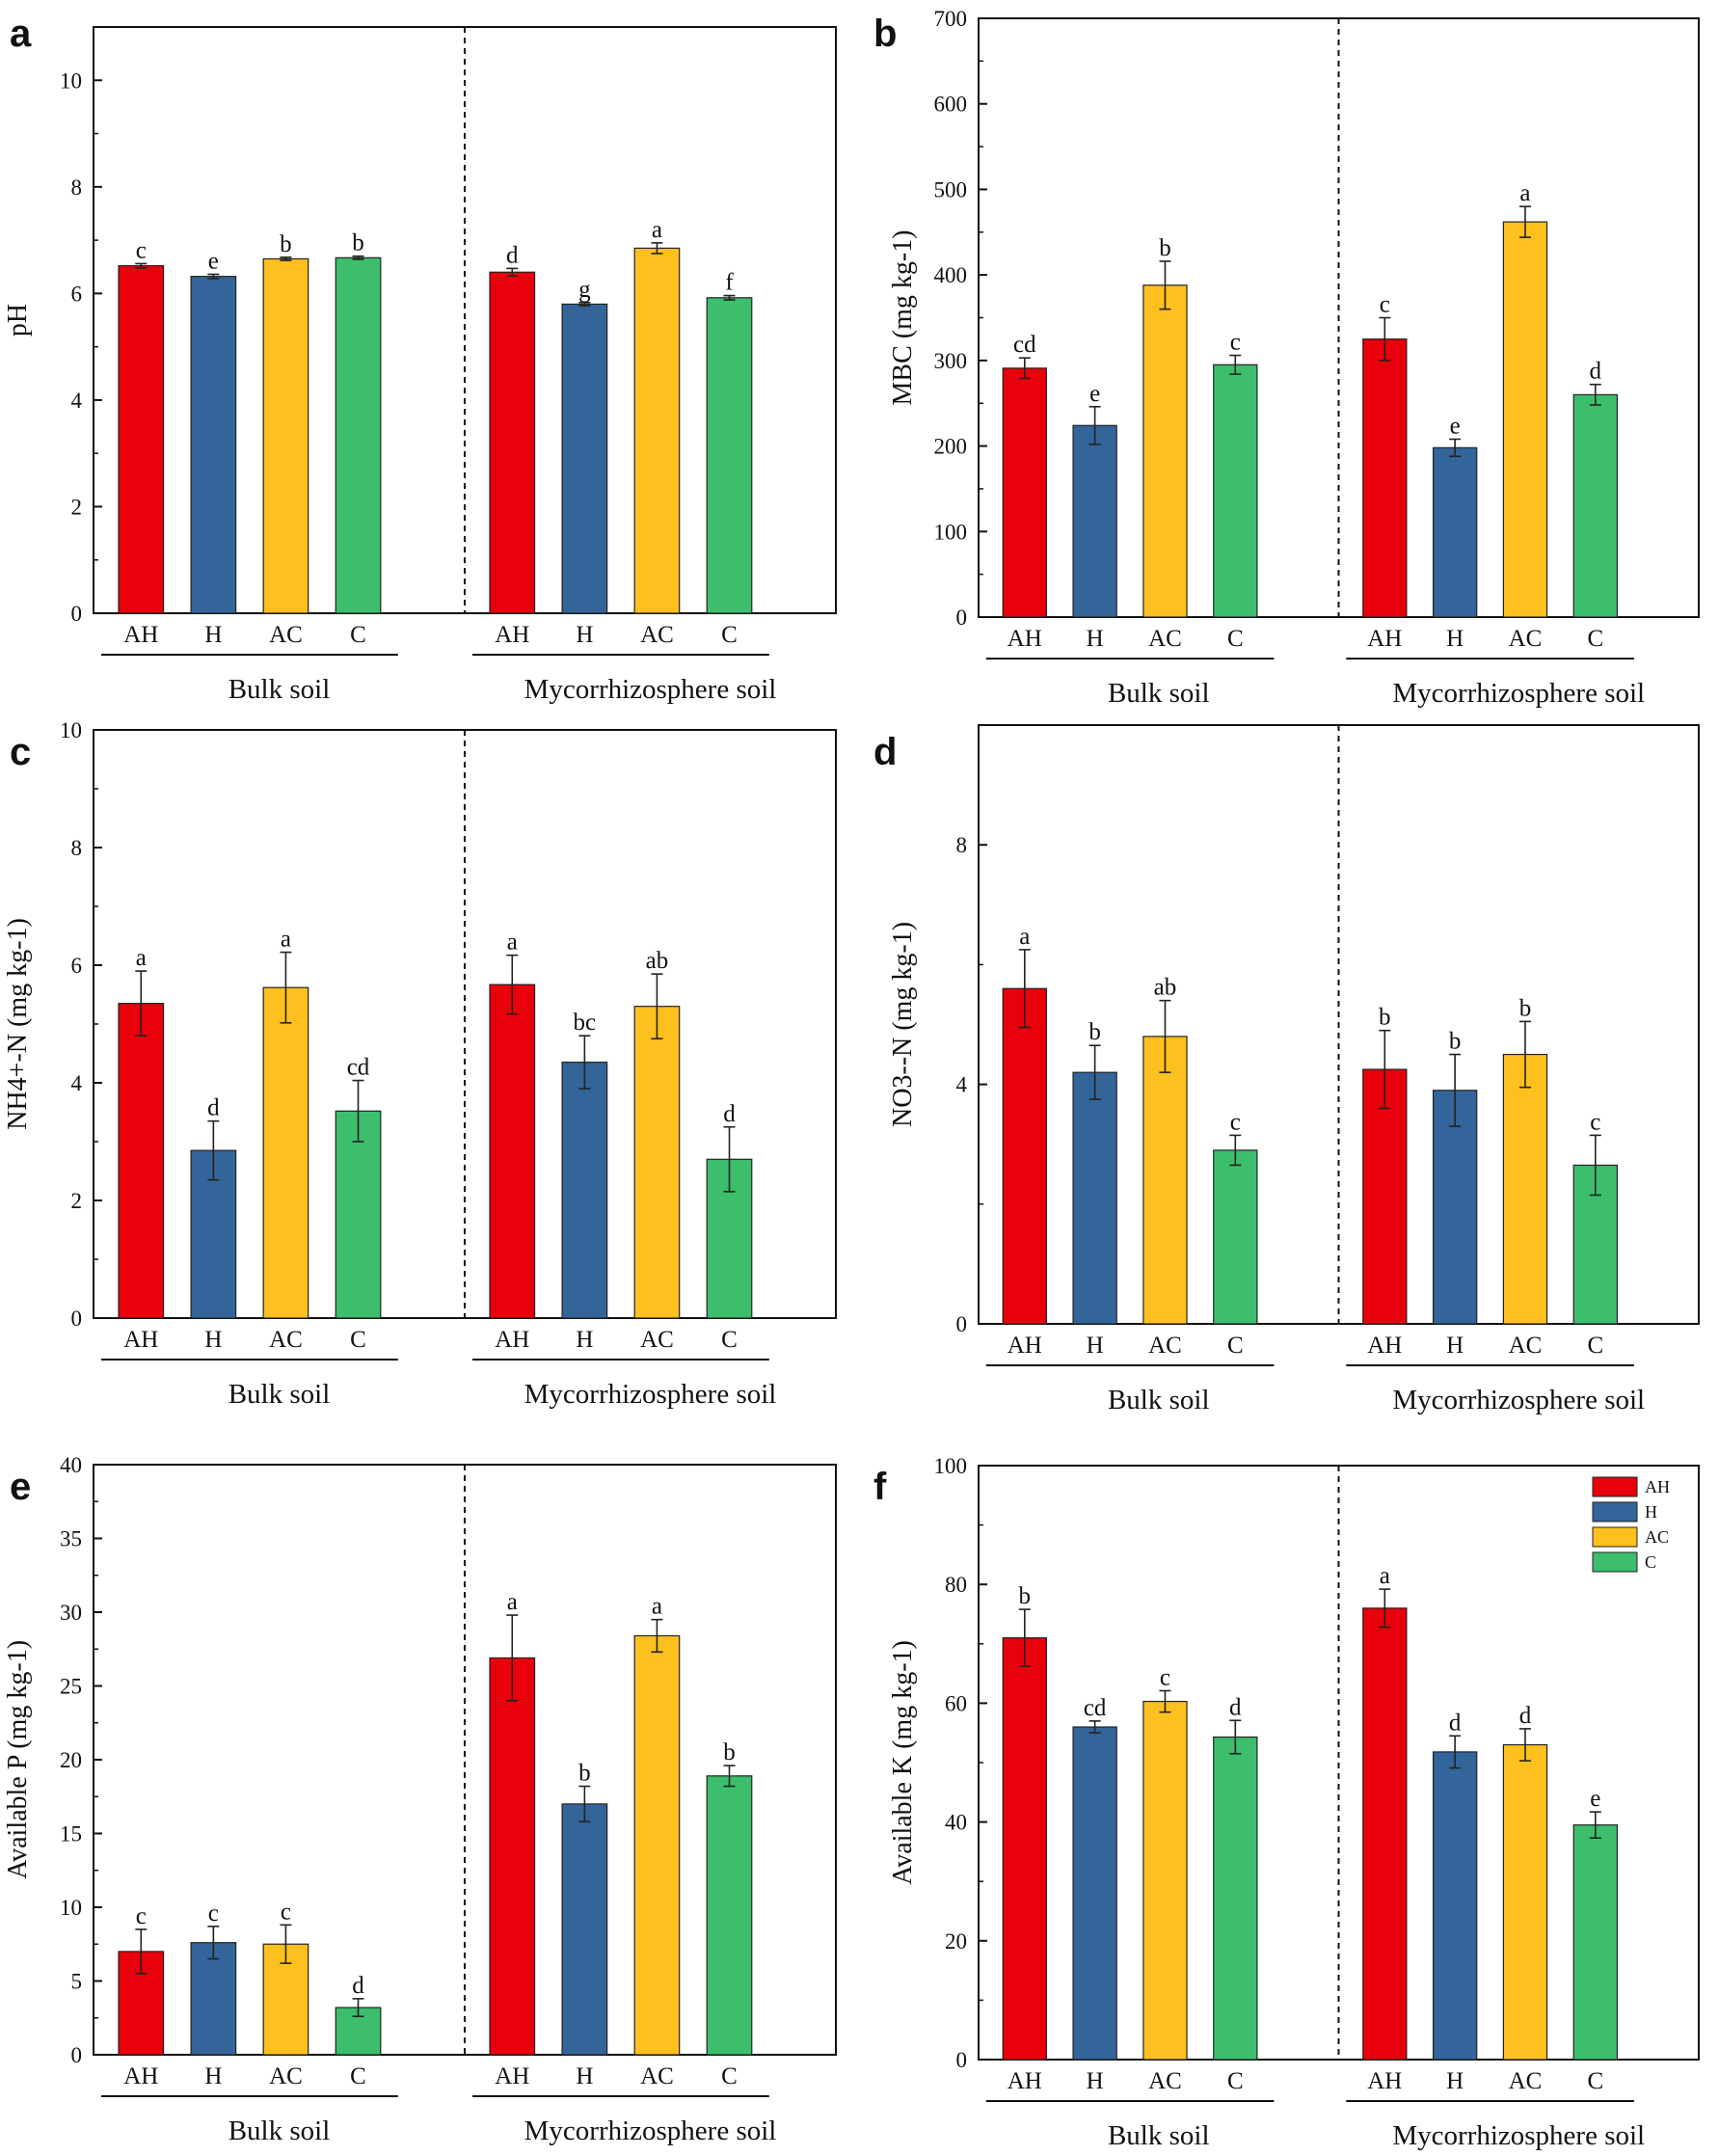  What do you see at coordinates (951, 361) in the screenshot?
I see `y-tick-label: 300` at bounding box center [951, 361].